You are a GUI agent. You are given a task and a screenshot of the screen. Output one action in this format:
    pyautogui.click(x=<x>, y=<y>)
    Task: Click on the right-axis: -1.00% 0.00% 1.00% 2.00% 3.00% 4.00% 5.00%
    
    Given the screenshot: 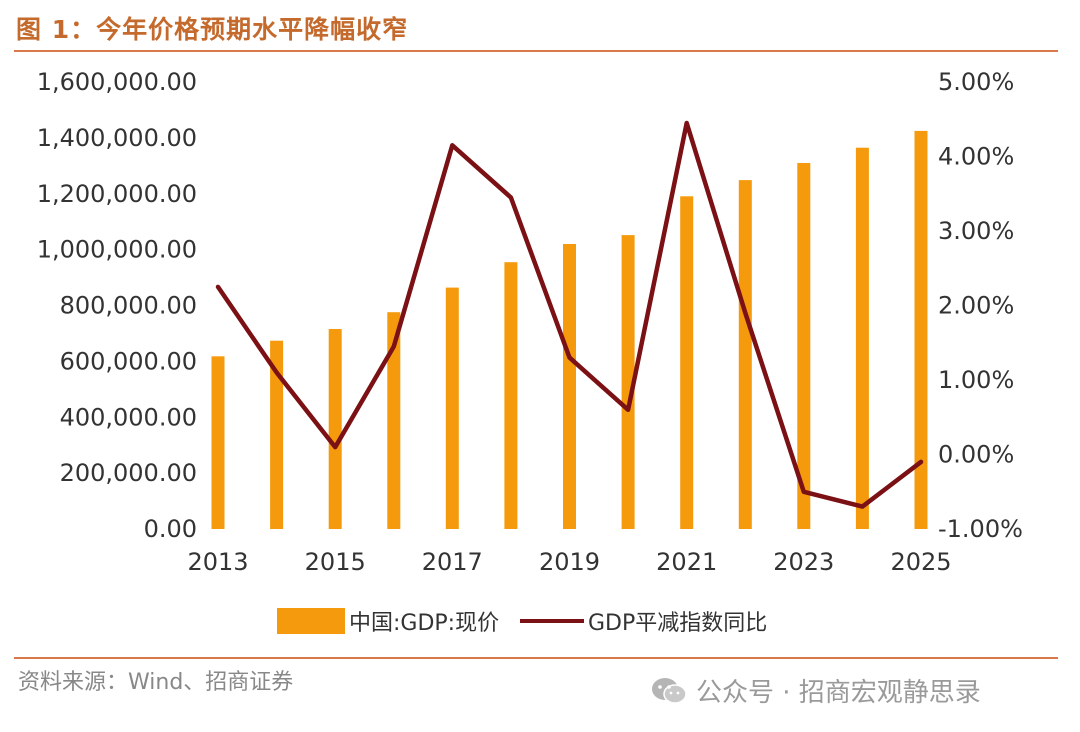 What is the action you would take?
    pyautogui.click(x=980, y=305)
    